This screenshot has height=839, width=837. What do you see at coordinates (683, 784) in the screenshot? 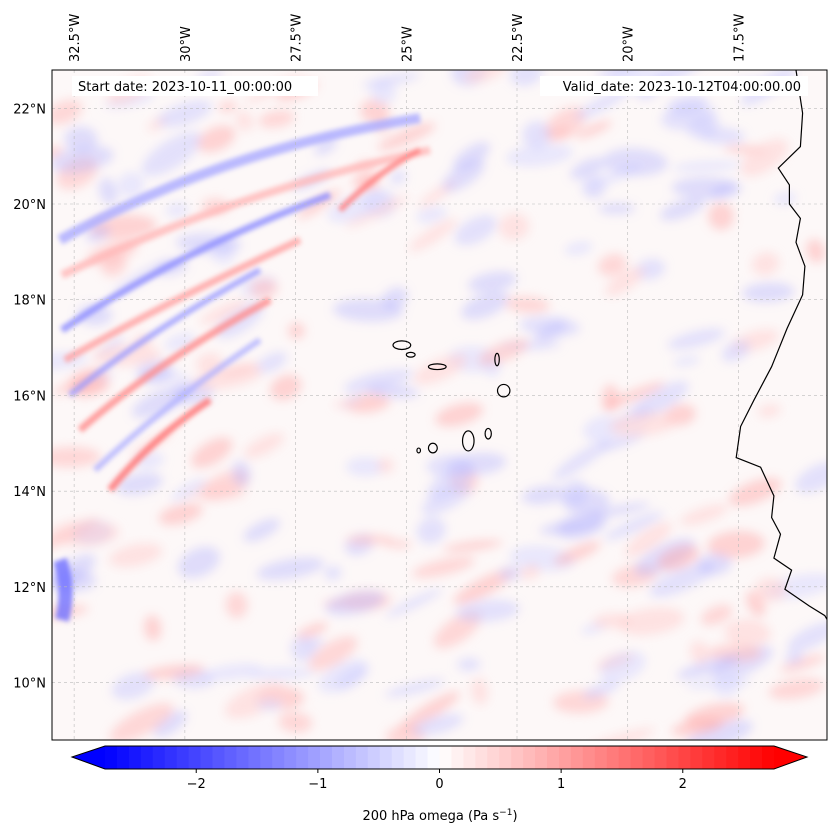
I see `colorbar-tick-label: 2` at bounding box center [683, 784].